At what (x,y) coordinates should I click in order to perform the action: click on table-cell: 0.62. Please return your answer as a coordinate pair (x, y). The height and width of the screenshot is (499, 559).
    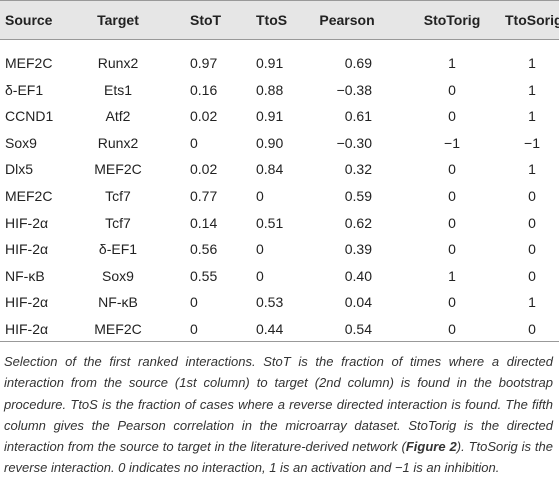
    Looking at the image, I should click on (358, 222).